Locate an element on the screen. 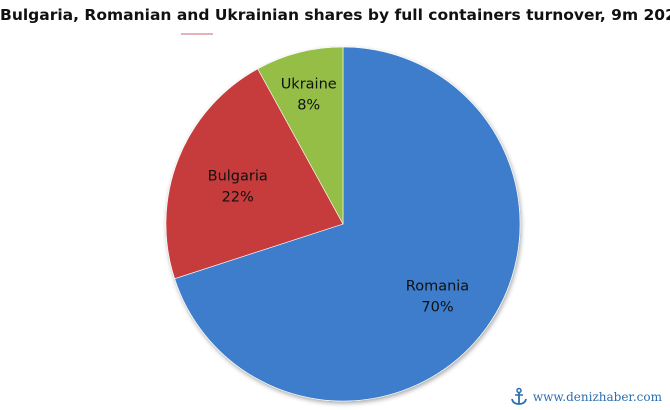 The width and height of the screenshot is (670, 410). slice-value-ukraine: 8% is located at coordinates (308, 105).